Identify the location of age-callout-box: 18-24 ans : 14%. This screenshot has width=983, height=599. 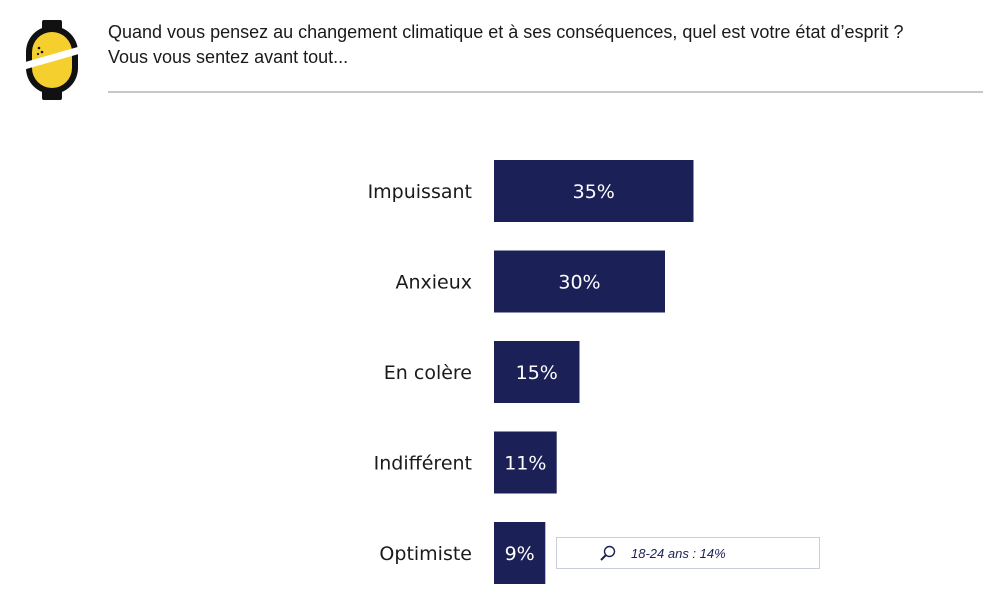
(688, 553).